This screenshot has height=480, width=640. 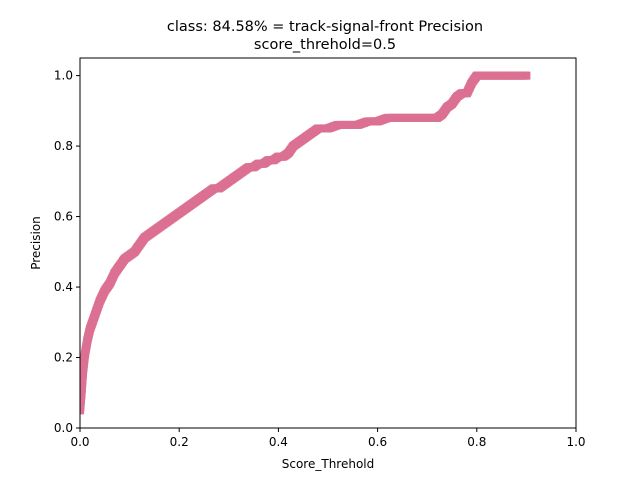 What do you see at coordinates (328, 438) in the screenshot?
I see `x-axis-ticks: 0.0 0.2 0.4 0.6 0.8 1.0` at bounding box center [328, 438].